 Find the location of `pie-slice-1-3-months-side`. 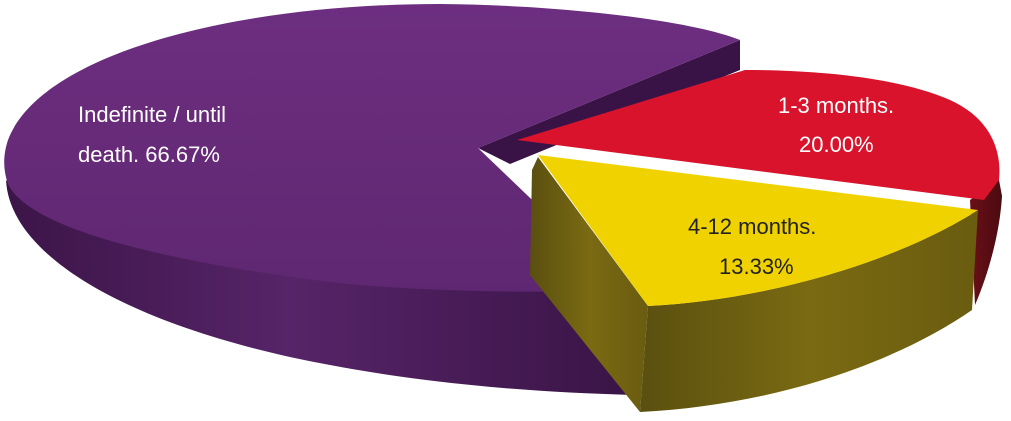

pie-slice-1-3-months-side is located at coordinates (986, 242).